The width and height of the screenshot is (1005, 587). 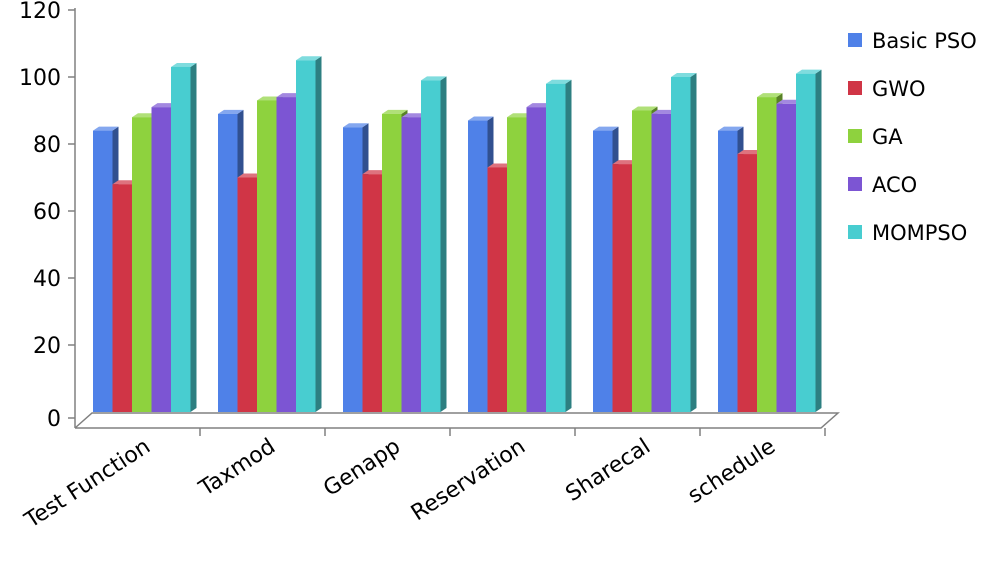 I want to click on x-category-label: Genapp, so click(x=362, y=468).